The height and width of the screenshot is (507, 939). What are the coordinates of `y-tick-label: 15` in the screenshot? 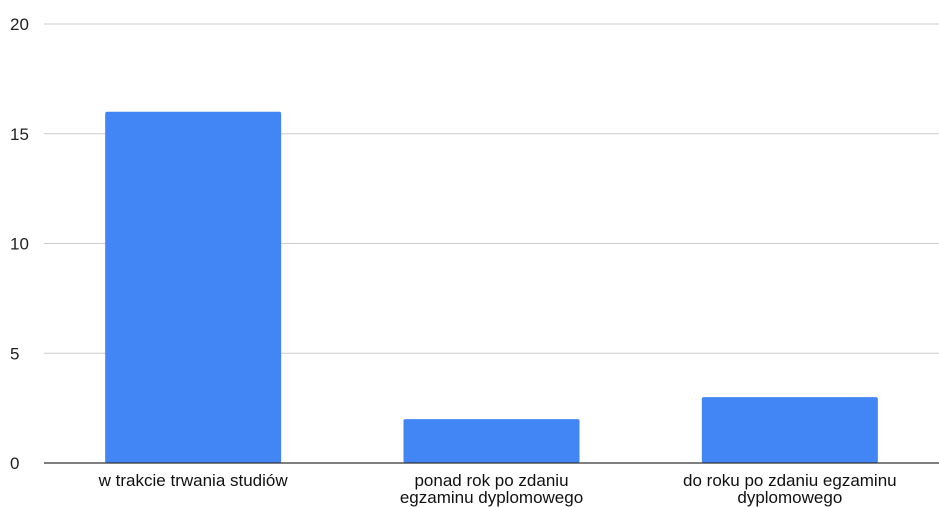 It's located at (19, 134).